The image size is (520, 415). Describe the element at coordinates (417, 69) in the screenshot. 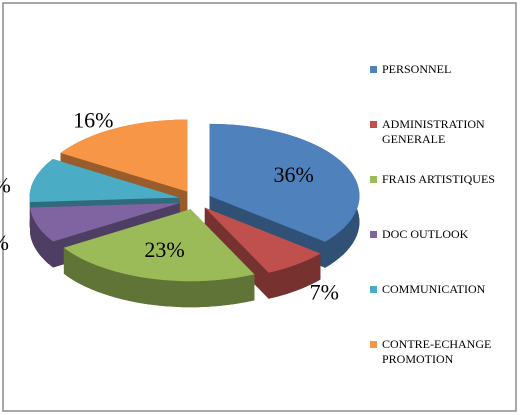

I see `legend-label: PERSONNEL` at that location.